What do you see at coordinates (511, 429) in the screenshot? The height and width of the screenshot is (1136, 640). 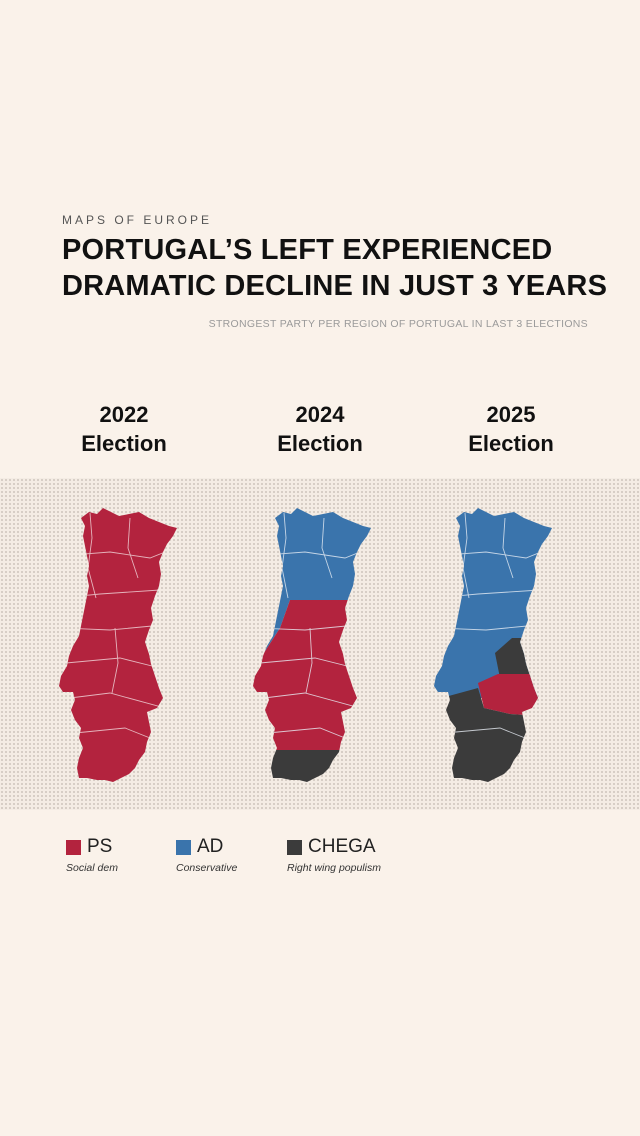 I see `map-heading-2025: 2025 Election` at bounding box center [511, 429].